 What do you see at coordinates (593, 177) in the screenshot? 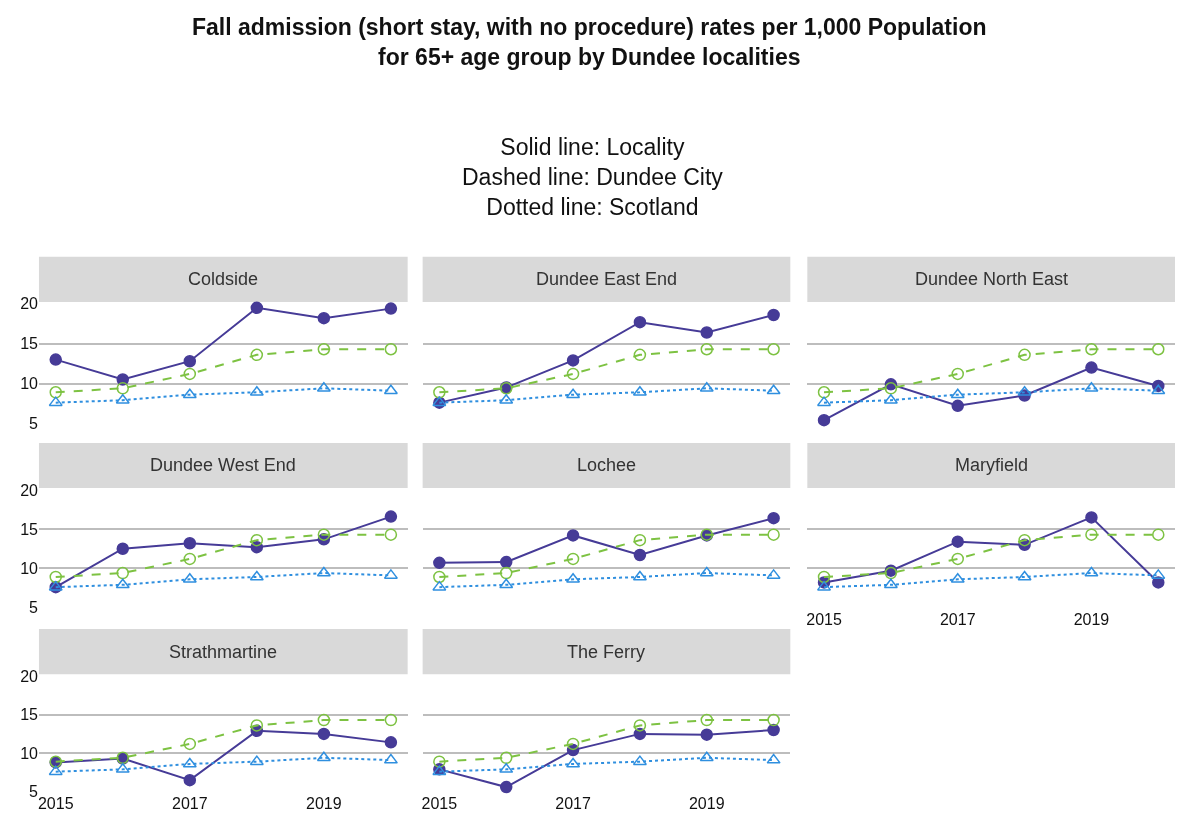
I see `text: Solid line: Locality Dashed line: Dundee City Dotted line: Scotland` at bounding box center [593, 177].